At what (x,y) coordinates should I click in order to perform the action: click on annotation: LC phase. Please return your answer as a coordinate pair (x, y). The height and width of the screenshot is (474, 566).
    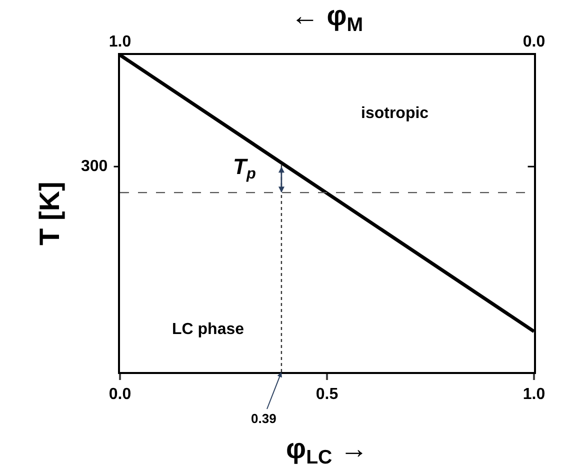
    Looking at the image, I should click on (208, 329).